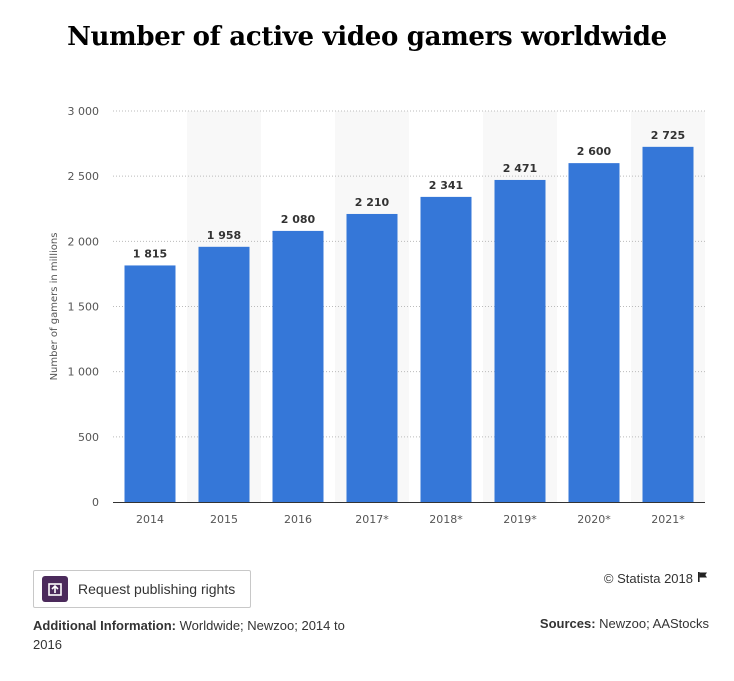 This screenshot has width=734, height=681. What do you see at coordinates (224, 519) in the screenshot?
I see `x-tick-label: 2015` at bounding box center [224, 519].